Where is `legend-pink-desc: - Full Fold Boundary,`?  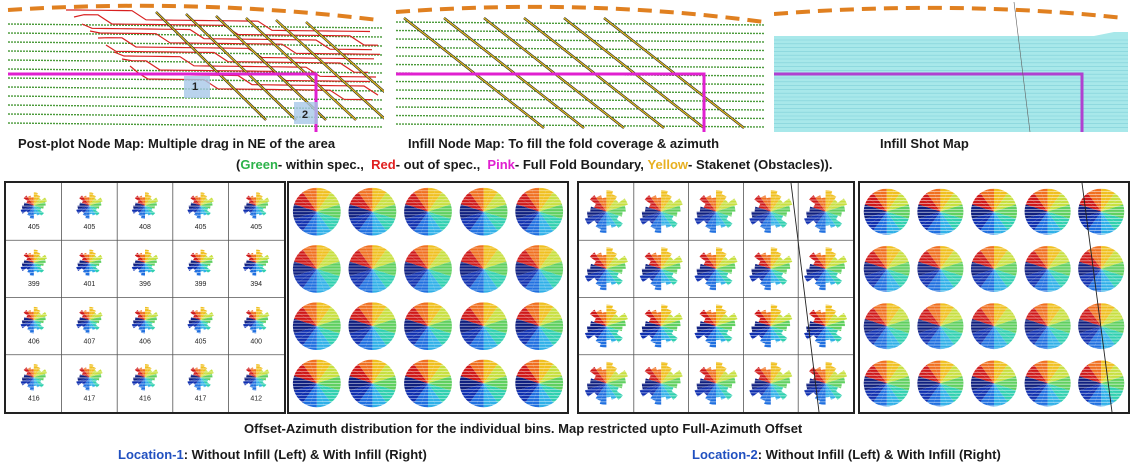 legend-pink-desc: - Full Fold Boundary, is located at coordinates (579, 164).